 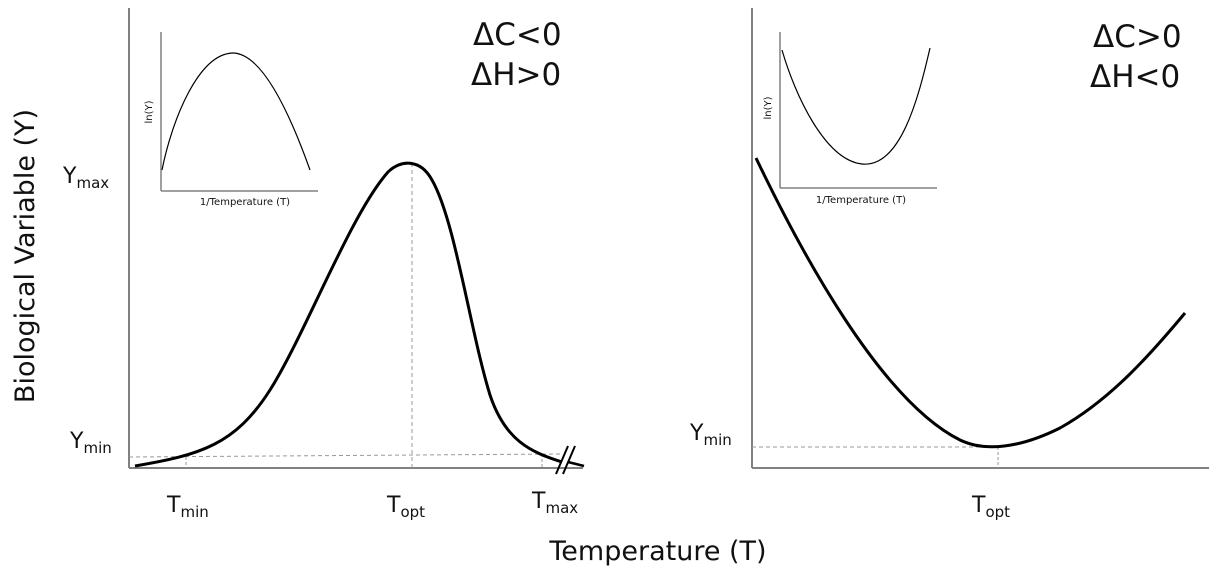 What do you see at coordinates (516, 75) in the screenshot?
I see `left-delta-h: ΔH>0` at bounding box center [516, 75].